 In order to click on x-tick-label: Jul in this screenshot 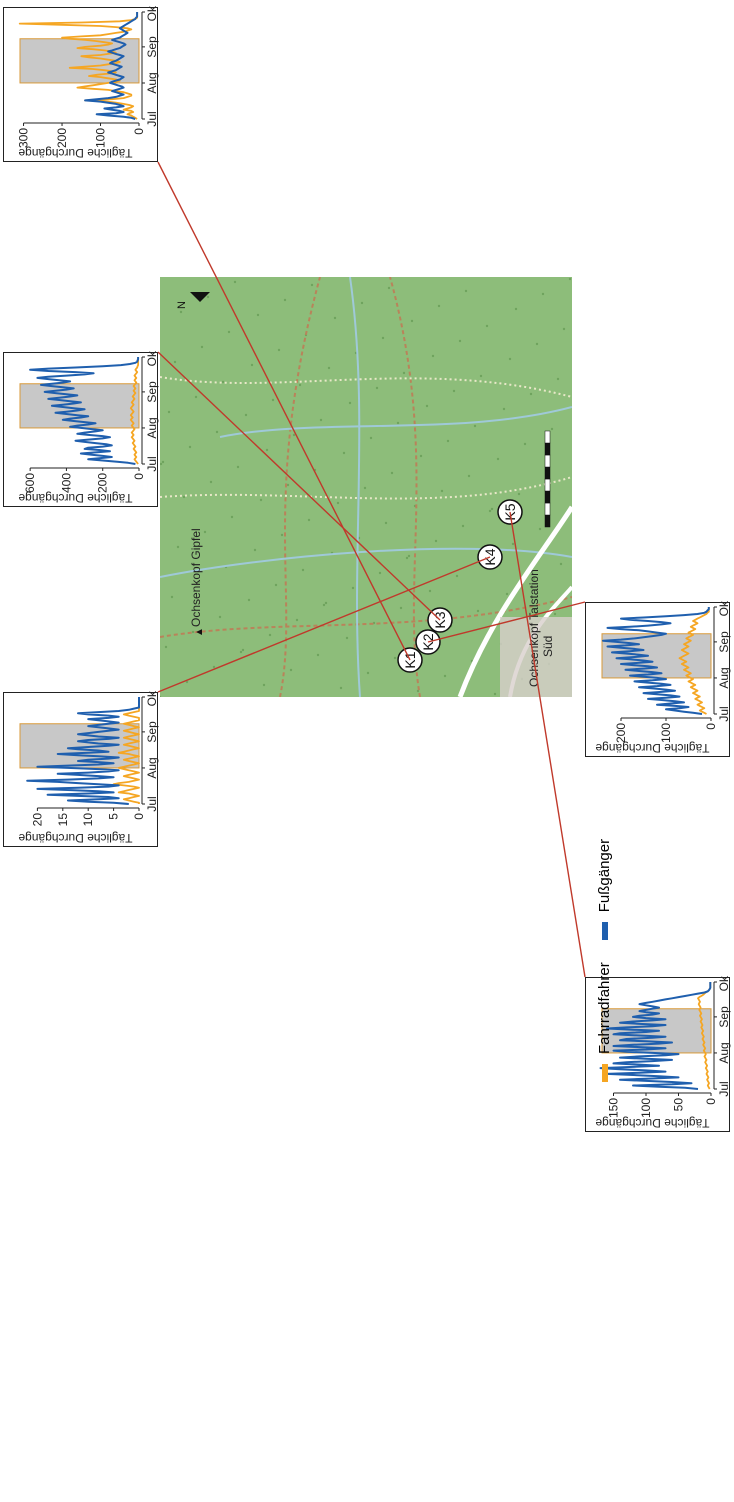, I will do `click(152, 803)`.